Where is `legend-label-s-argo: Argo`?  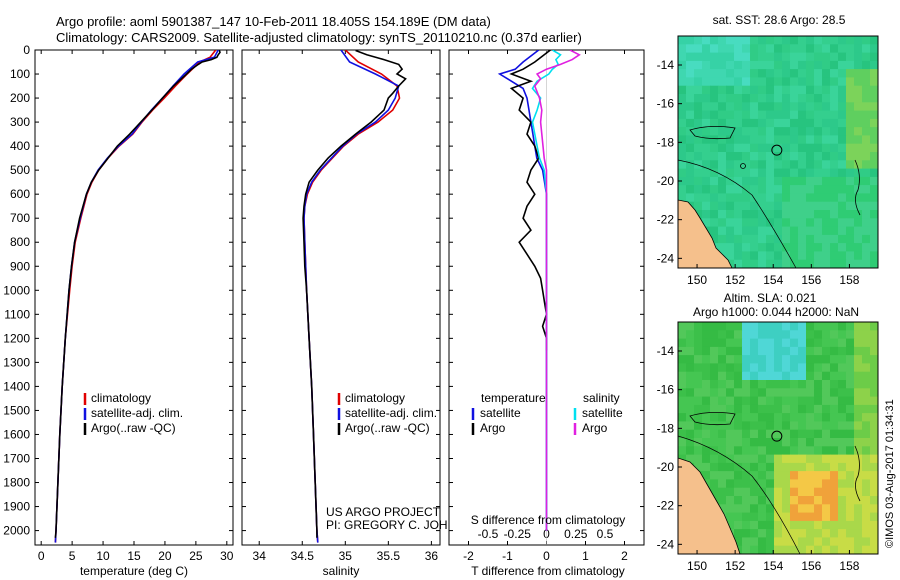
legend-label-s-argo: Argo is located at coordinates (595, 428).